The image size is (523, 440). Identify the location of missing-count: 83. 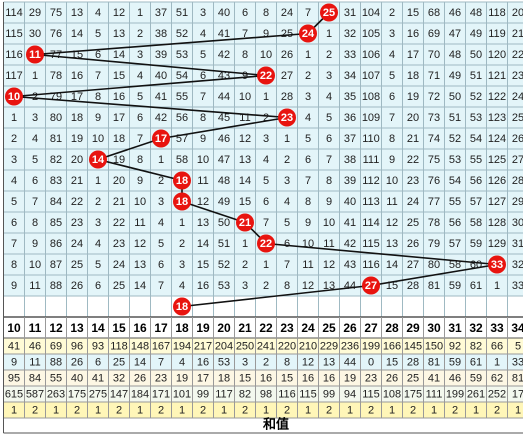
(56, 181).